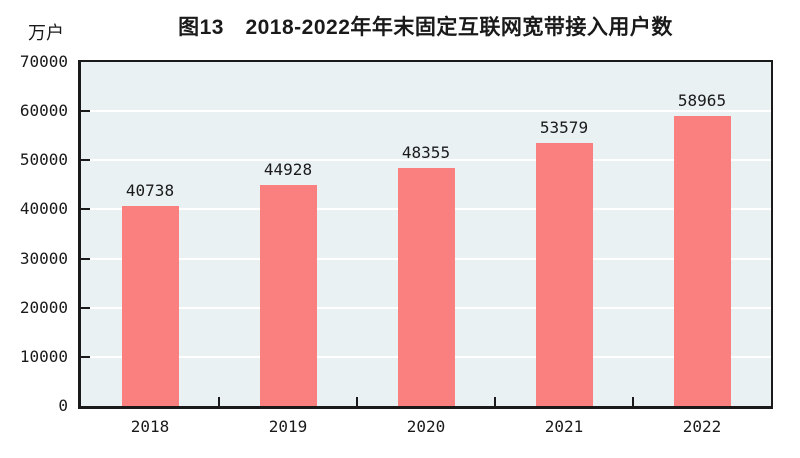 This screenshot has height=458, width=800. I want to click on y-tick-label: 40000, so click(43, 209).